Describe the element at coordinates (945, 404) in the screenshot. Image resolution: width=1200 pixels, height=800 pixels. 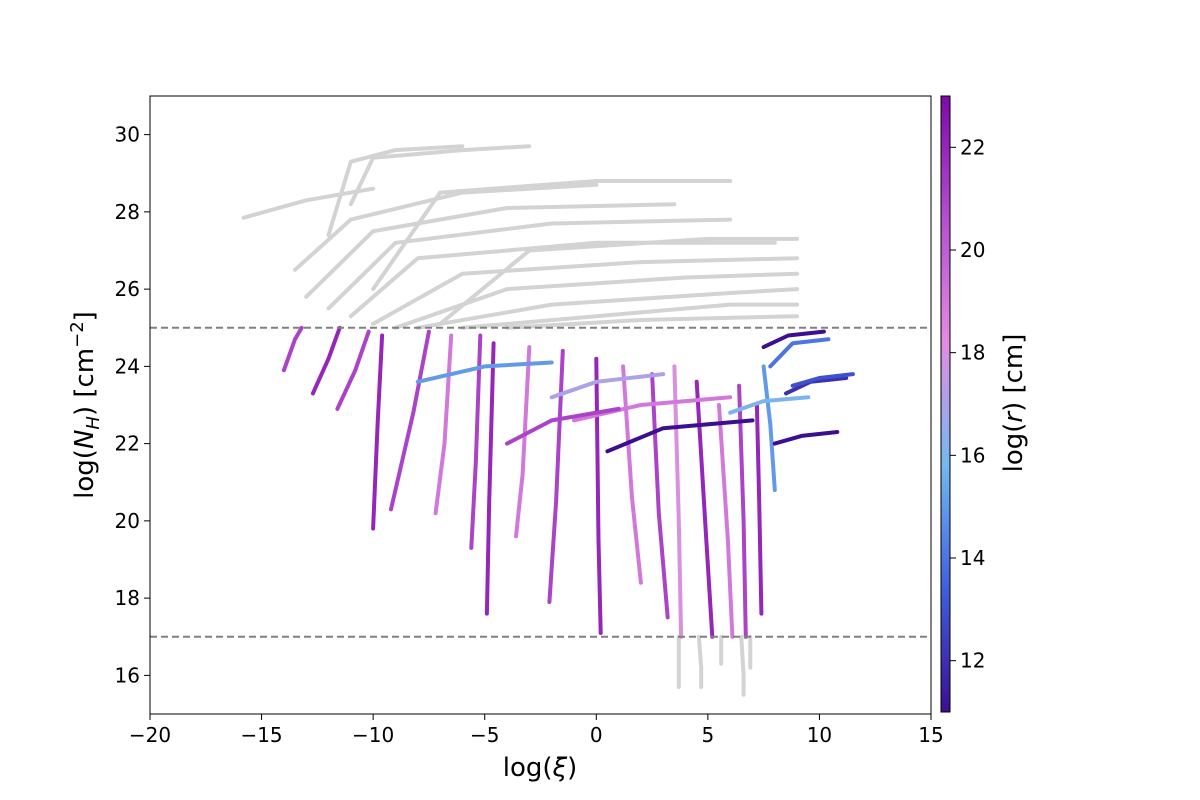
I see `colorbar` at that location.